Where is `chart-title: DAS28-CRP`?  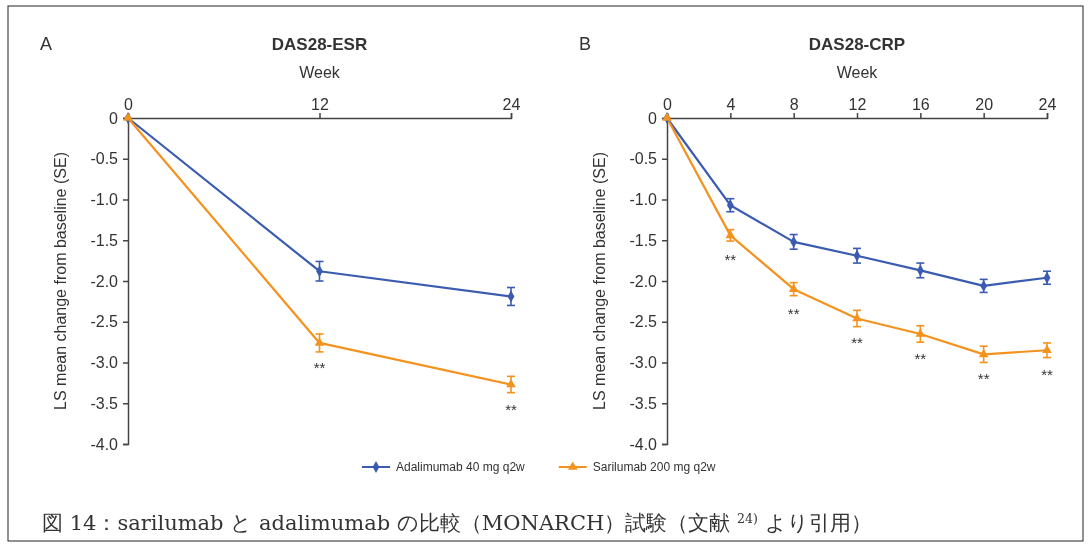
chart-title: DAS28-CRP is located at coordinates (857, 44).